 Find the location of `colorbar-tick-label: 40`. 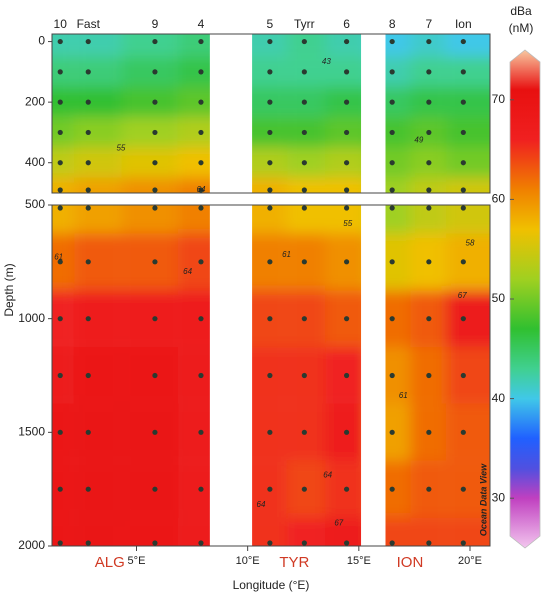

colorbar-tick-label: 40 is located at coordinates (499, 398).